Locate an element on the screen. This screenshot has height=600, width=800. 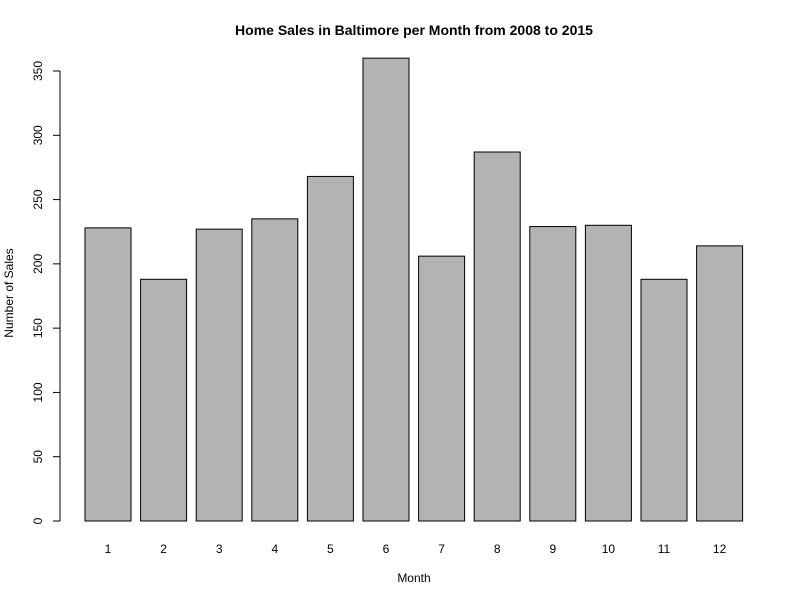
x-axis-label: Month is located at coordinates (413, 578).